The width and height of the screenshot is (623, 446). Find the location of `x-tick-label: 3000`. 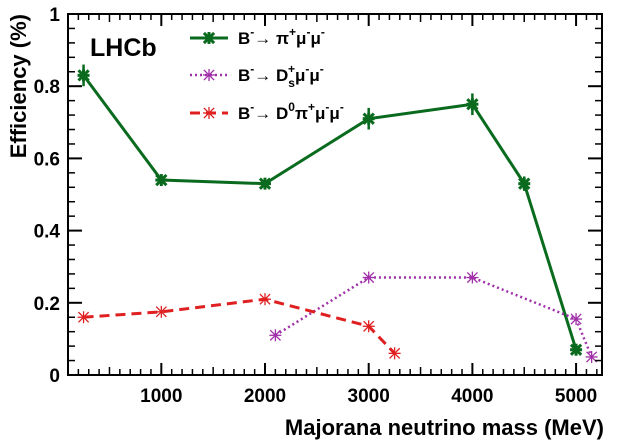

x-tick-label: 3000 is located at coordinates (369, 396).